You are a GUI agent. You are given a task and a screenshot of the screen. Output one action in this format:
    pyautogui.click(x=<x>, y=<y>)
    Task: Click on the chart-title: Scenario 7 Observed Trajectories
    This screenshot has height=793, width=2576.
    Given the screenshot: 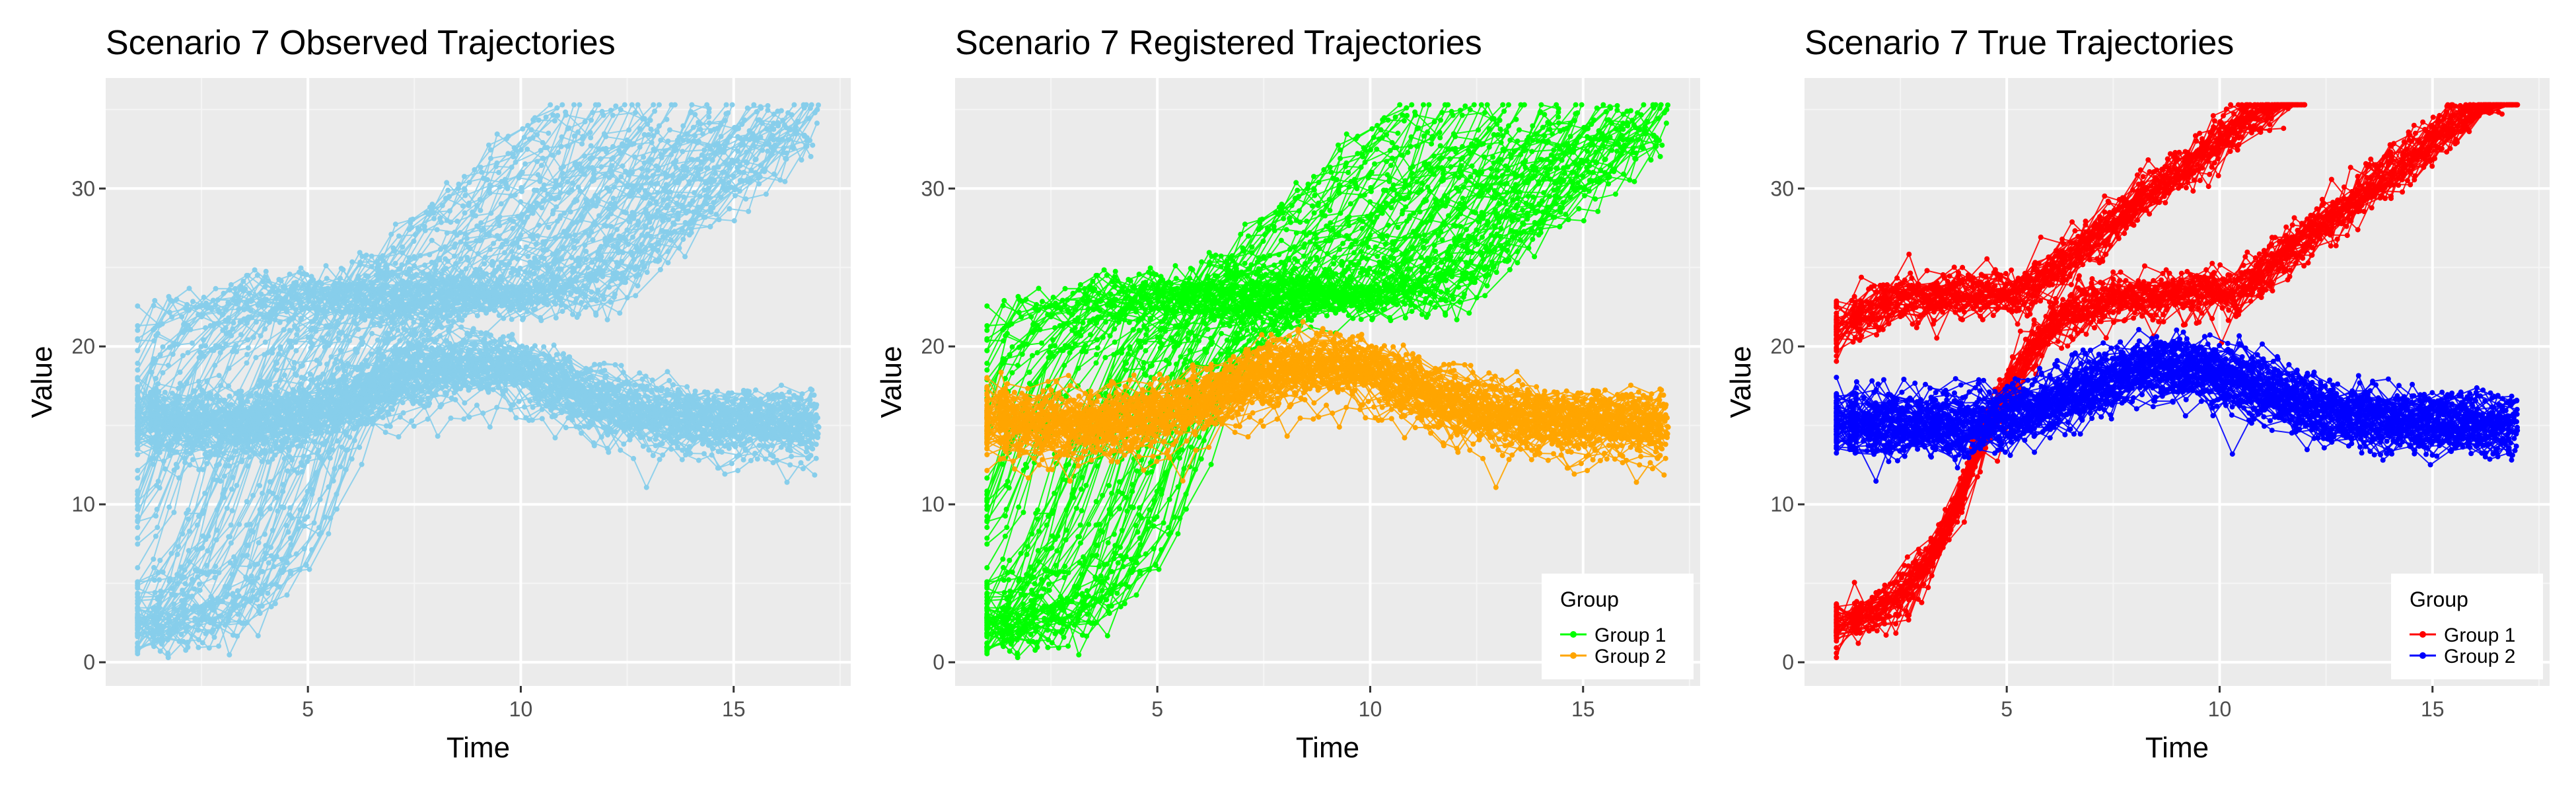 What is the action you would take?
    pyautogui.click(x=361, y=43)
    